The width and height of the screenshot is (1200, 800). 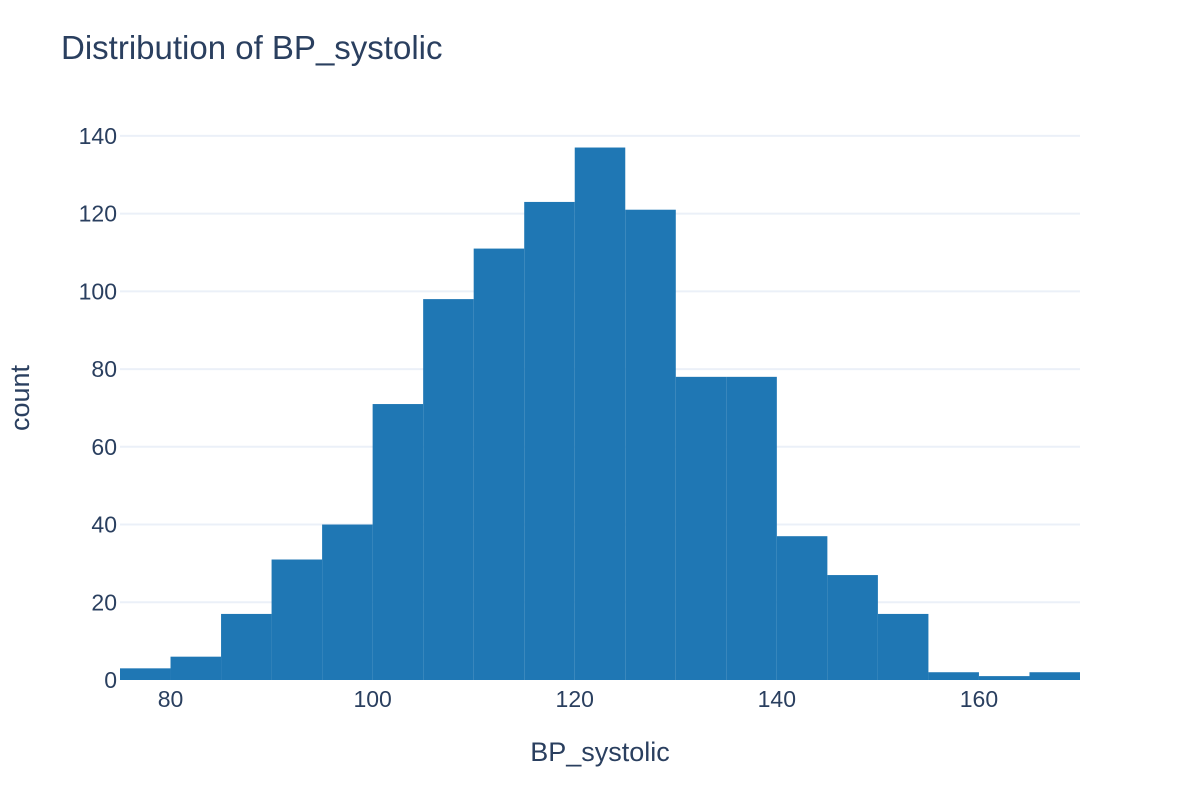 What do you see at coordinates (104, 602) in the screenshot?
I see `y-tick-label: 20` at bounding box center [104, 602].